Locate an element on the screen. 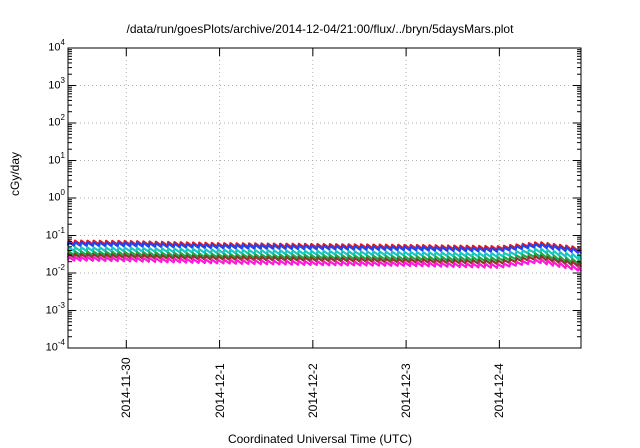  x-tick-label: 2014-12-3 is located at coordinates (406, 390).